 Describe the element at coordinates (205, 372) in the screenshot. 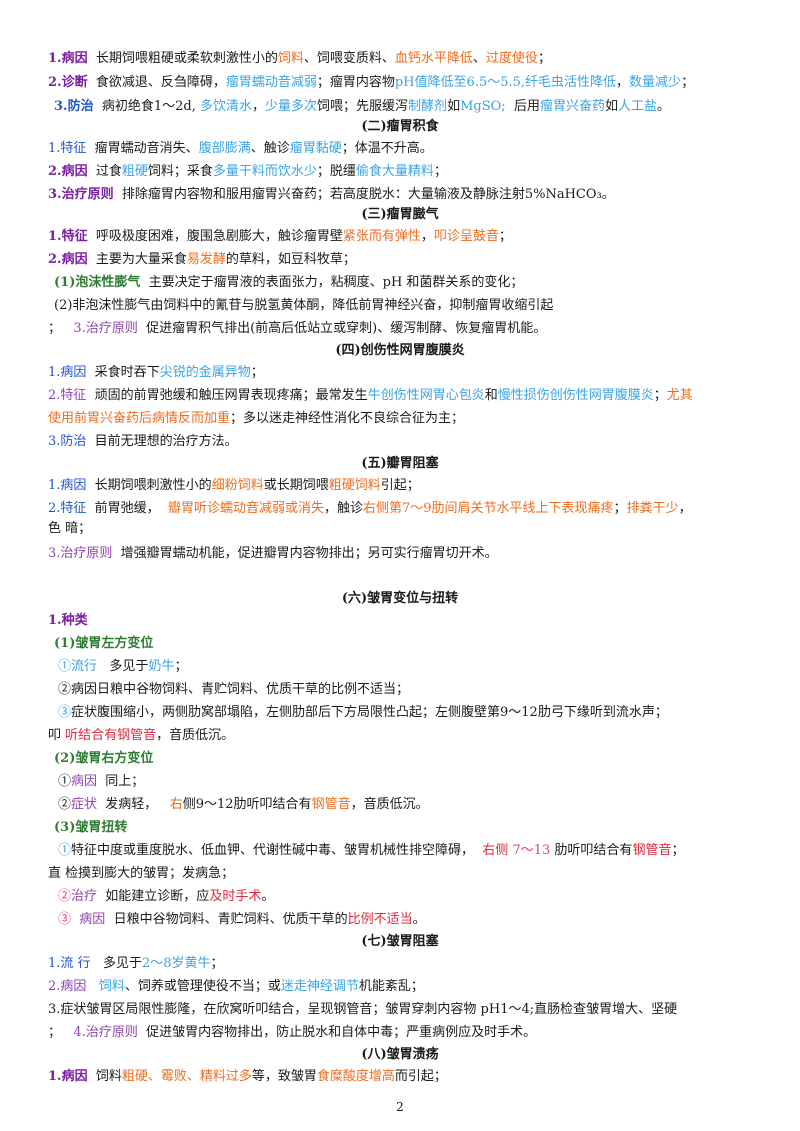

I see `highlight: 尖锐的金属异物` at that location.